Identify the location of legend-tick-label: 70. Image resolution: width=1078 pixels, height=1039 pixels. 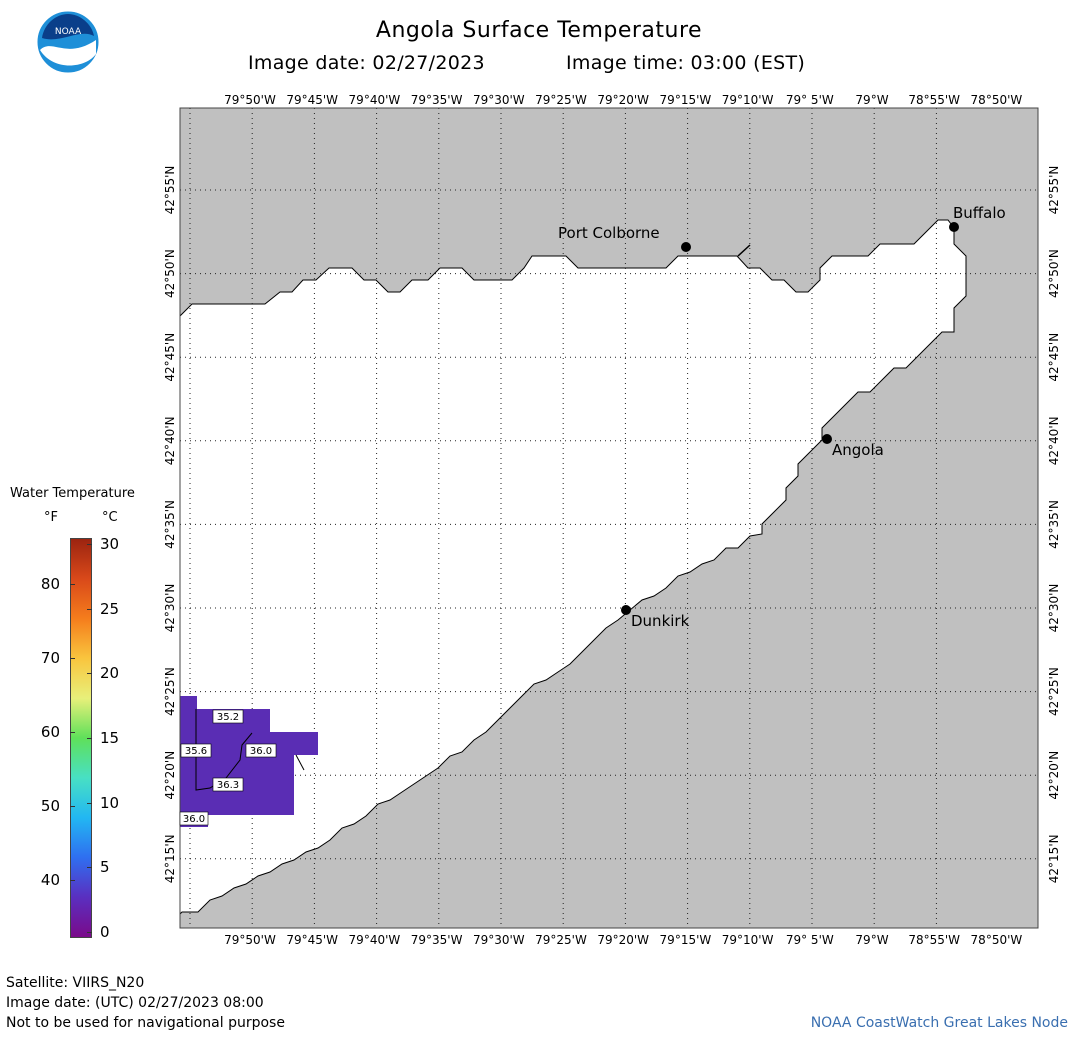
(50, 658).